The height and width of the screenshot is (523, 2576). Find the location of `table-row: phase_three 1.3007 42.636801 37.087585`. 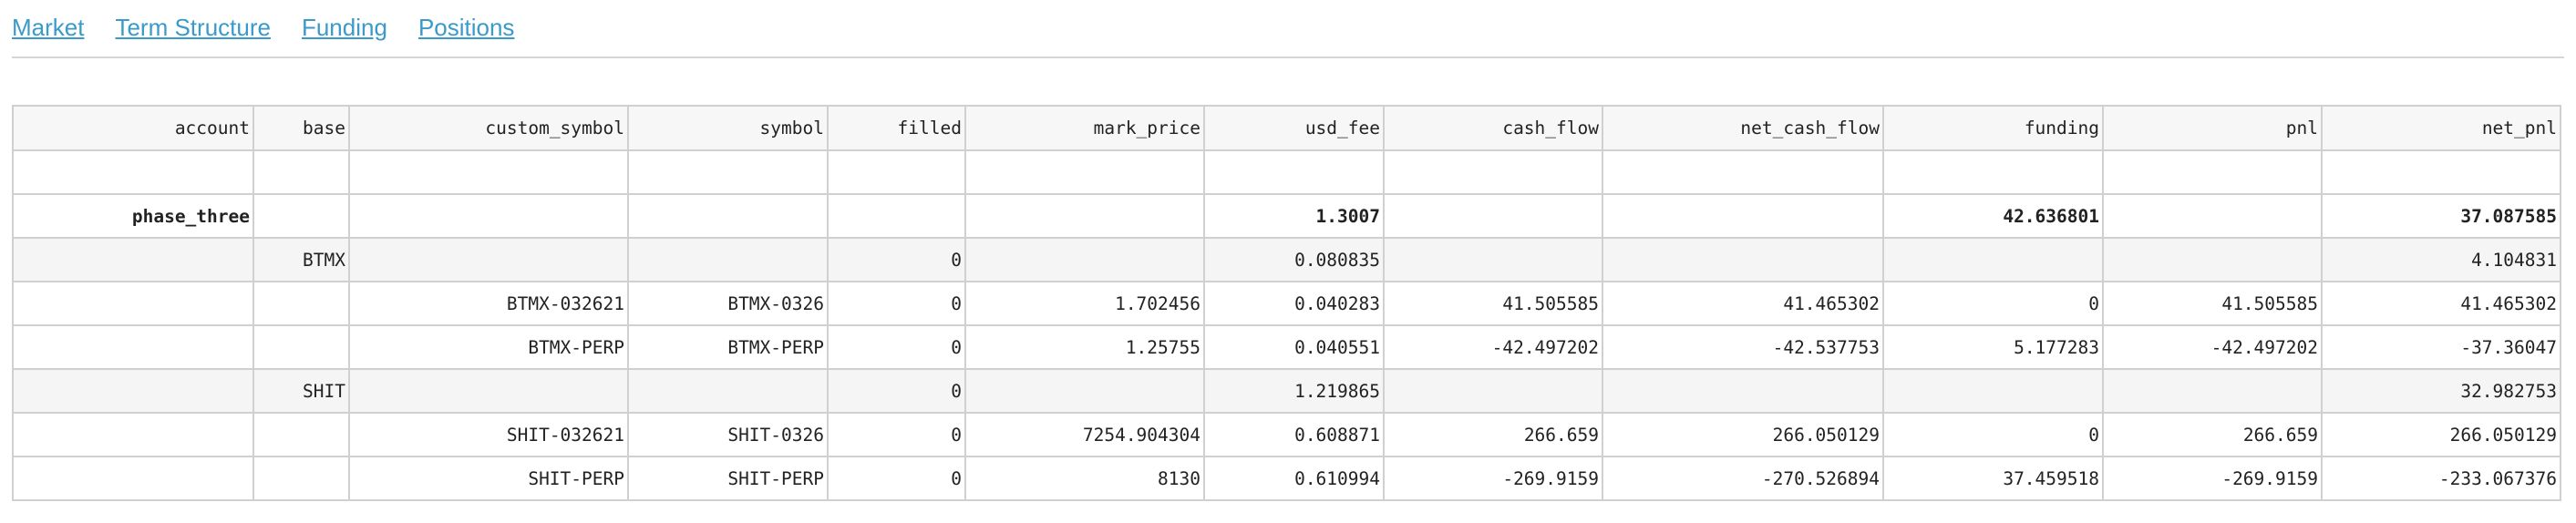

table-row: phase_three 1.3007 42.636801 37.087585 is located at coordinates (1286, 216).